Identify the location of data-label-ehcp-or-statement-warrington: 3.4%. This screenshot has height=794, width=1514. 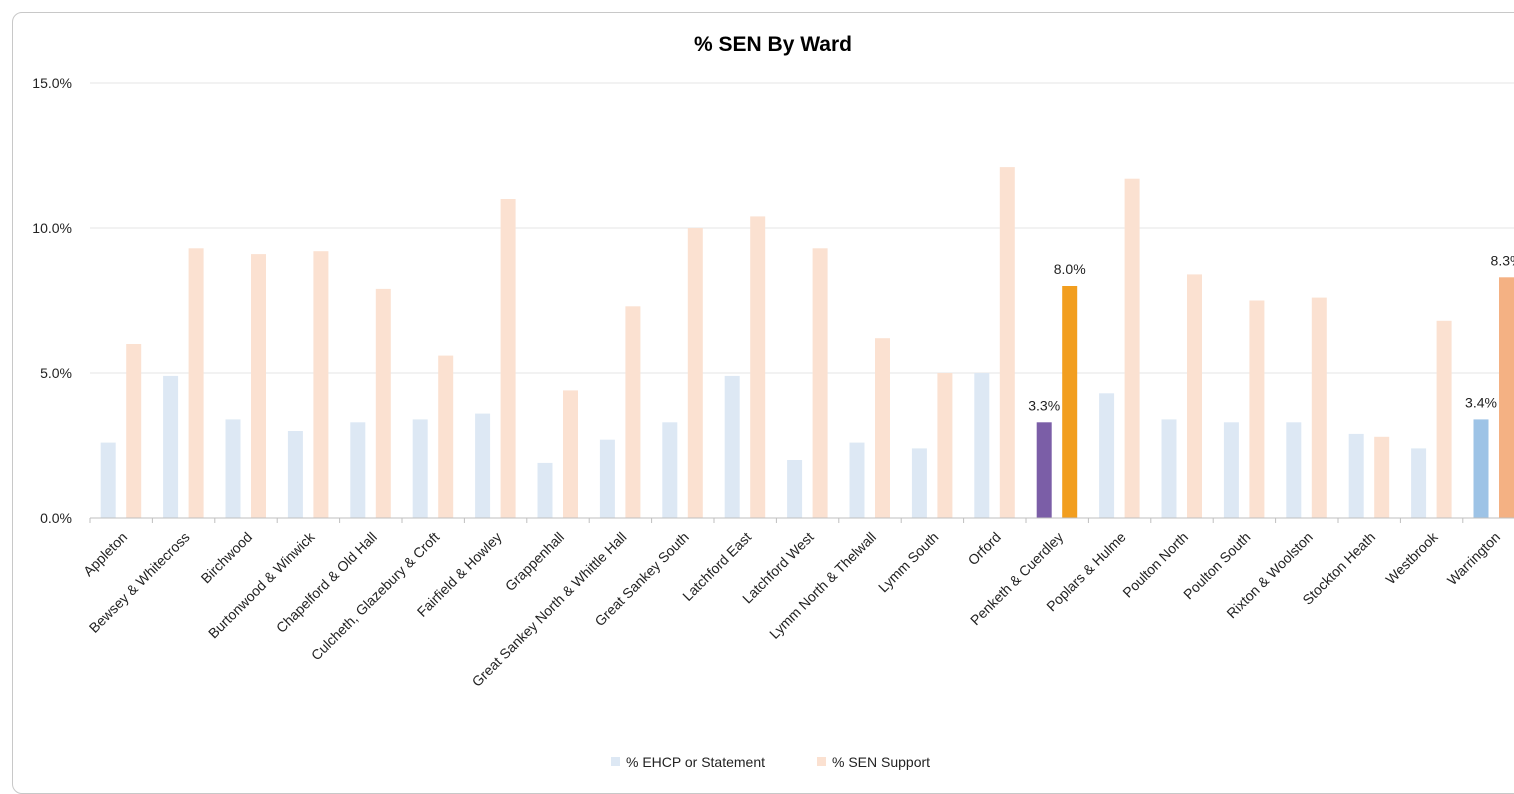
(1481, 402).